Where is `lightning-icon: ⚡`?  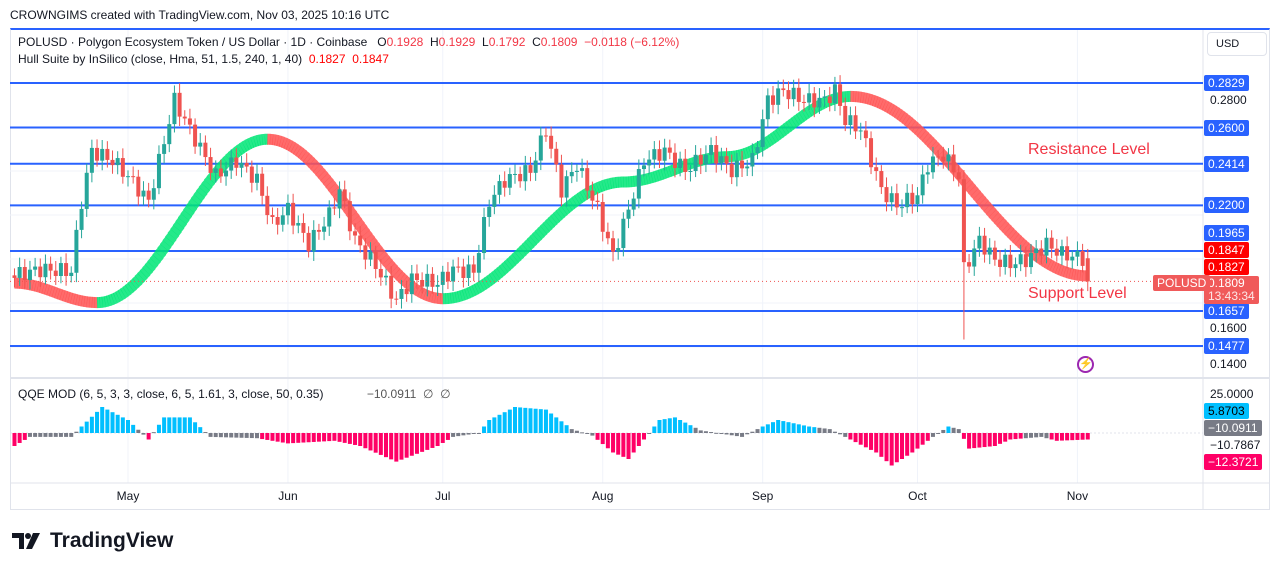
lightning-icon: ⚡ is located at coordinates (1085, 364).